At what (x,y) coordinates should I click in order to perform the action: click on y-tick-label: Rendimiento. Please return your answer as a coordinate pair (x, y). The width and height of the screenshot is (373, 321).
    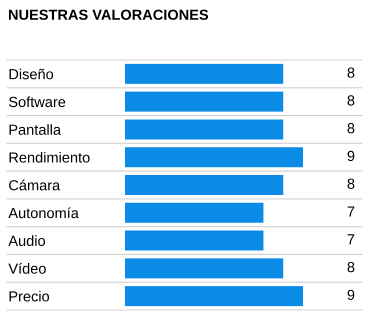
    Looking at the image, I should click on (50, 157).